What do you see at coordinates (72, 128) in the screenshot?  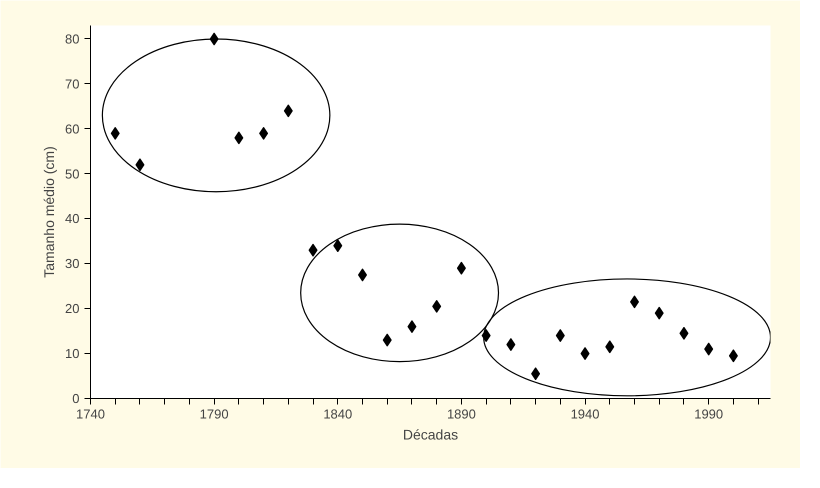 I see `y-tick-label: 60` at bounding box center [72, 128].